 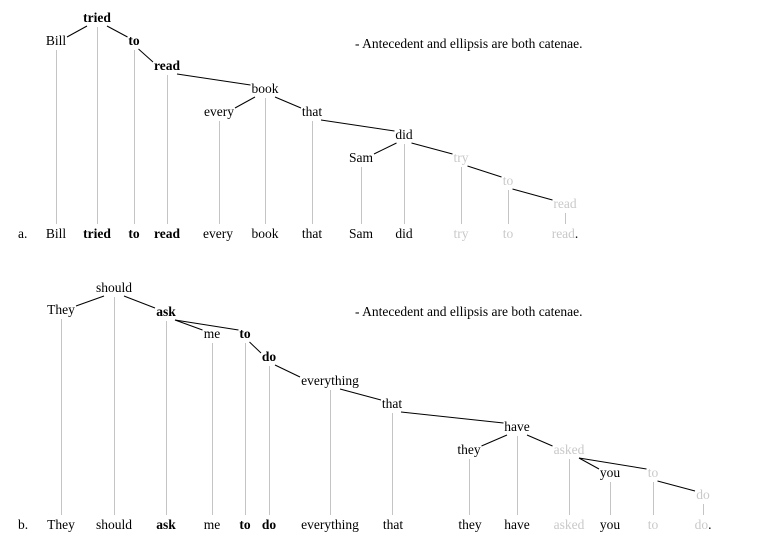 What do you see at coordinates (469, 449) in the screenshot?
I see `tree-node-word: they` at bounding box center [469, 449].